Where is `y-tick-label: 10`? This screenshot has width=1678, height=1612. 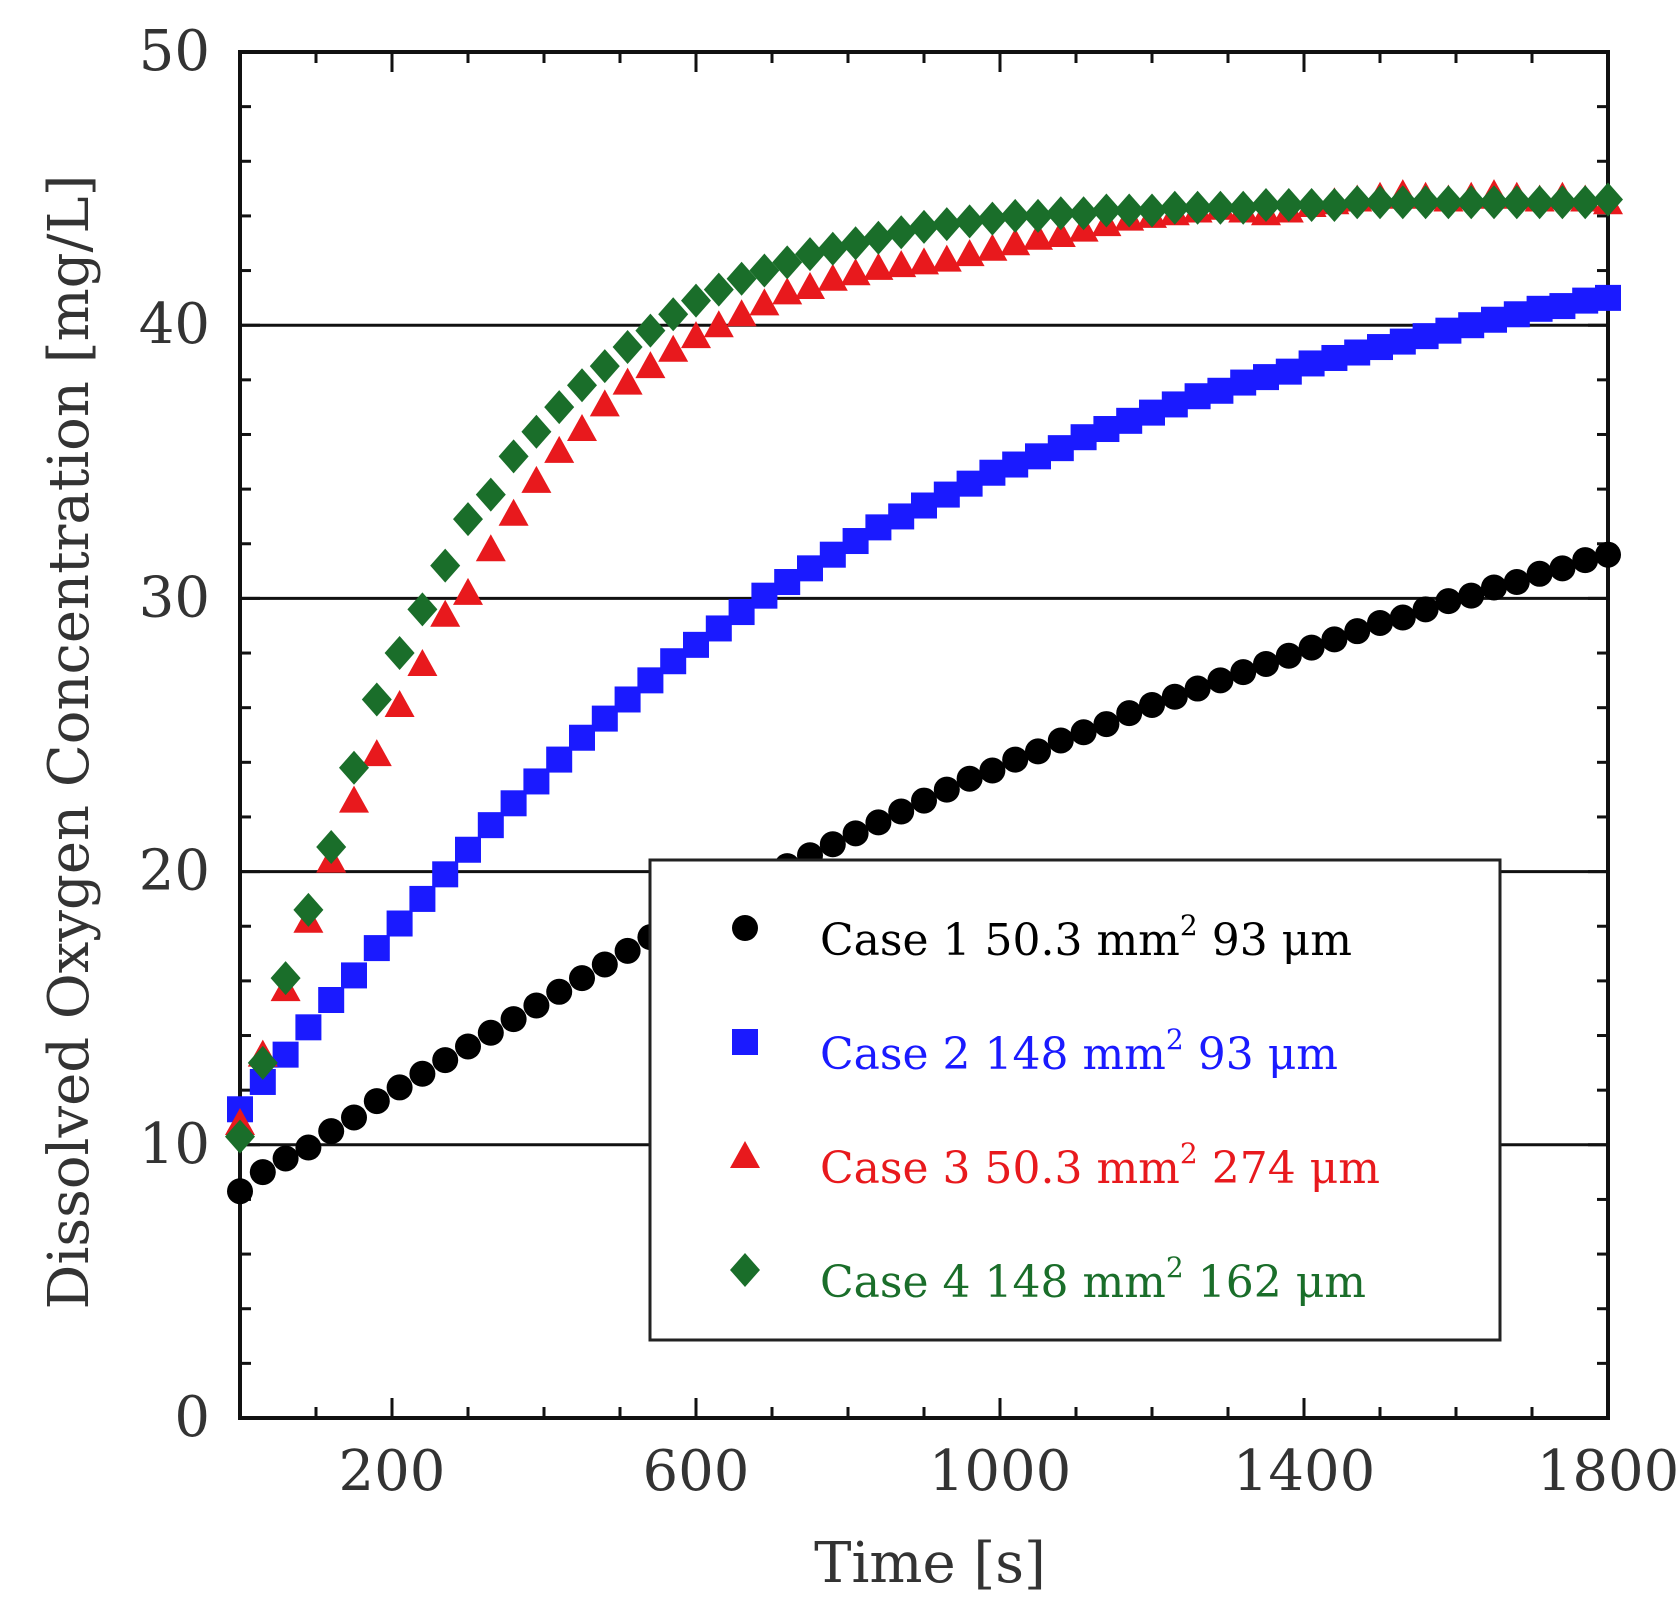
y-tick-label: 10 is located at coordinates (174, 1144).